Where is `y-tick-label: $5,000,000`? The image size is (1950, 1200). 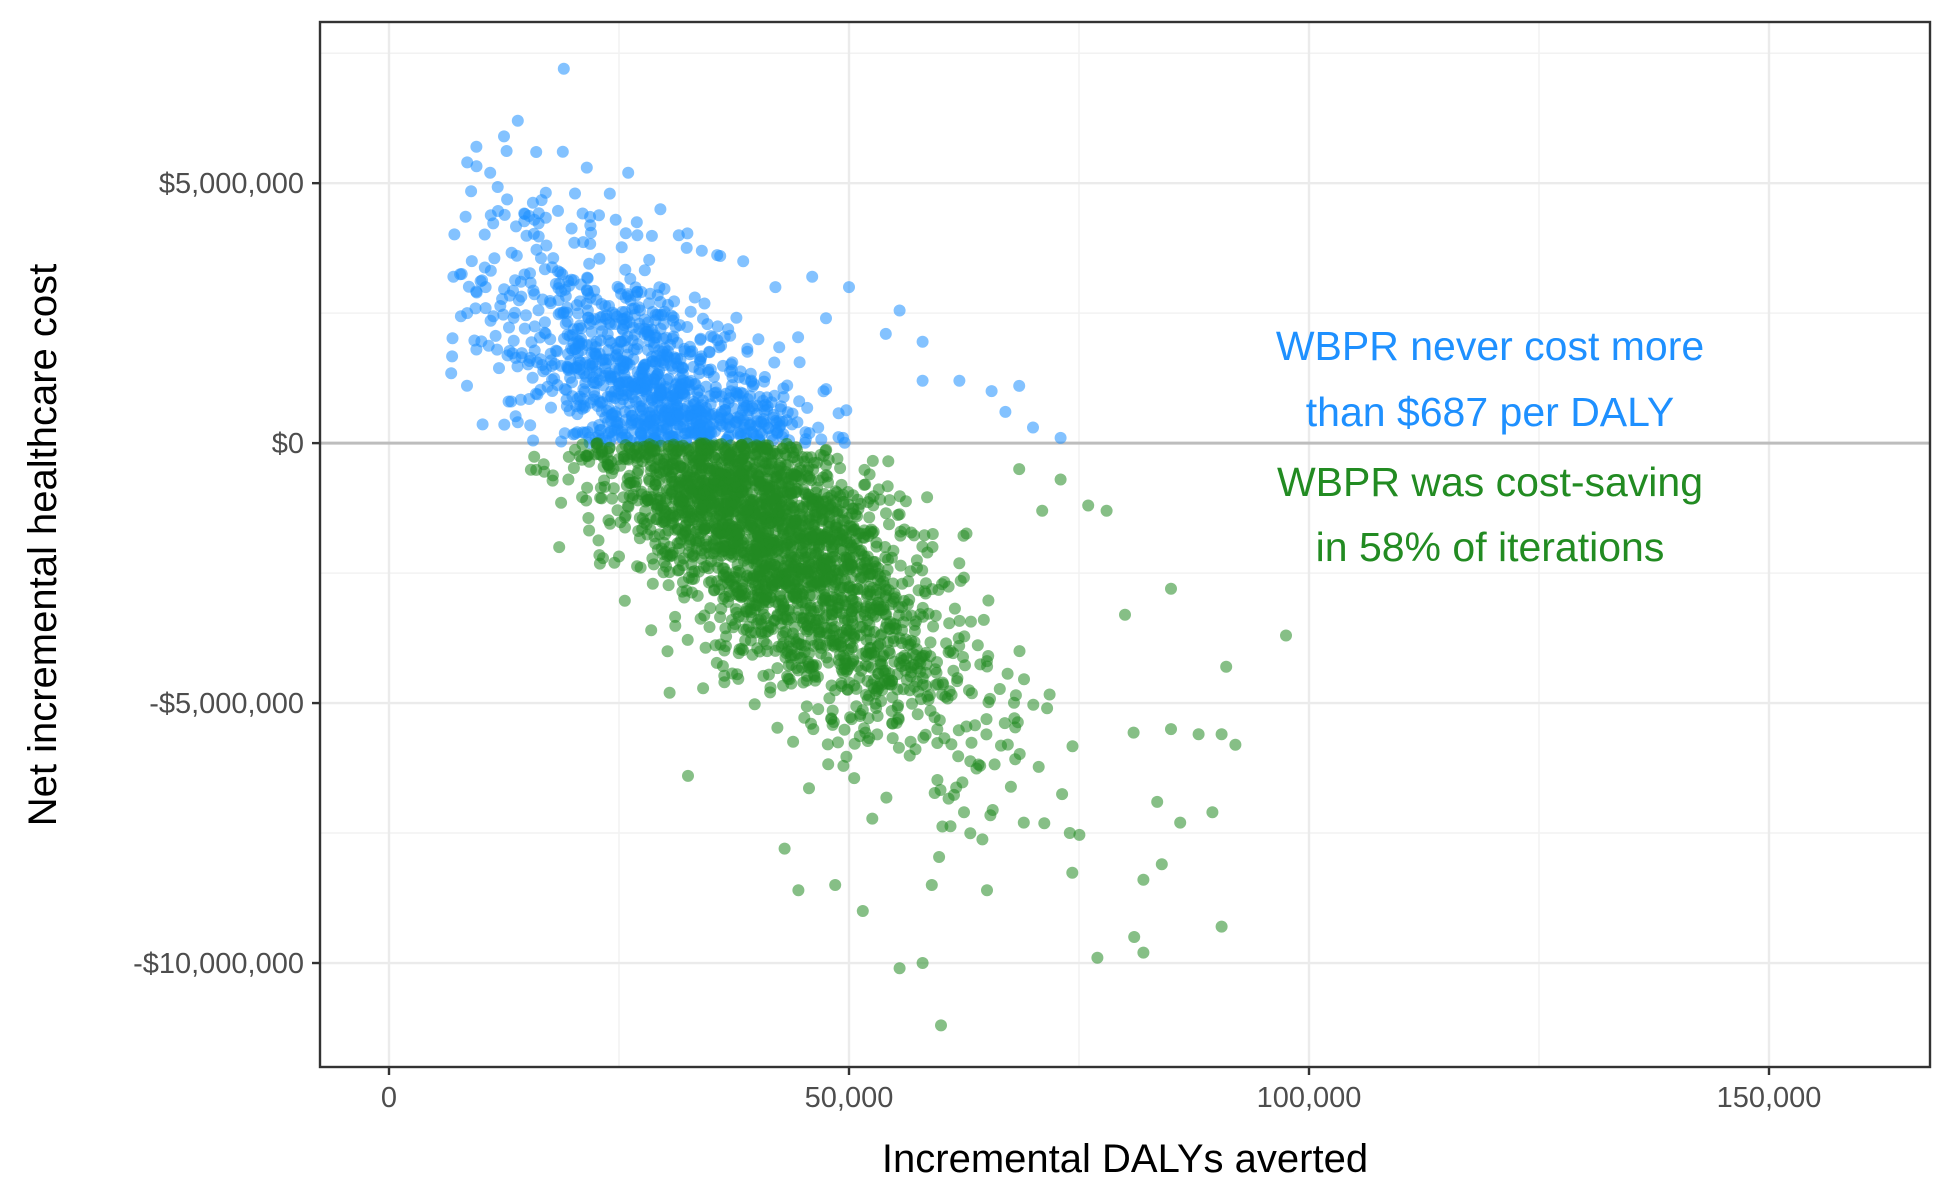
y-tick-label: $5,000,000 is located at coordinates (231, 184).